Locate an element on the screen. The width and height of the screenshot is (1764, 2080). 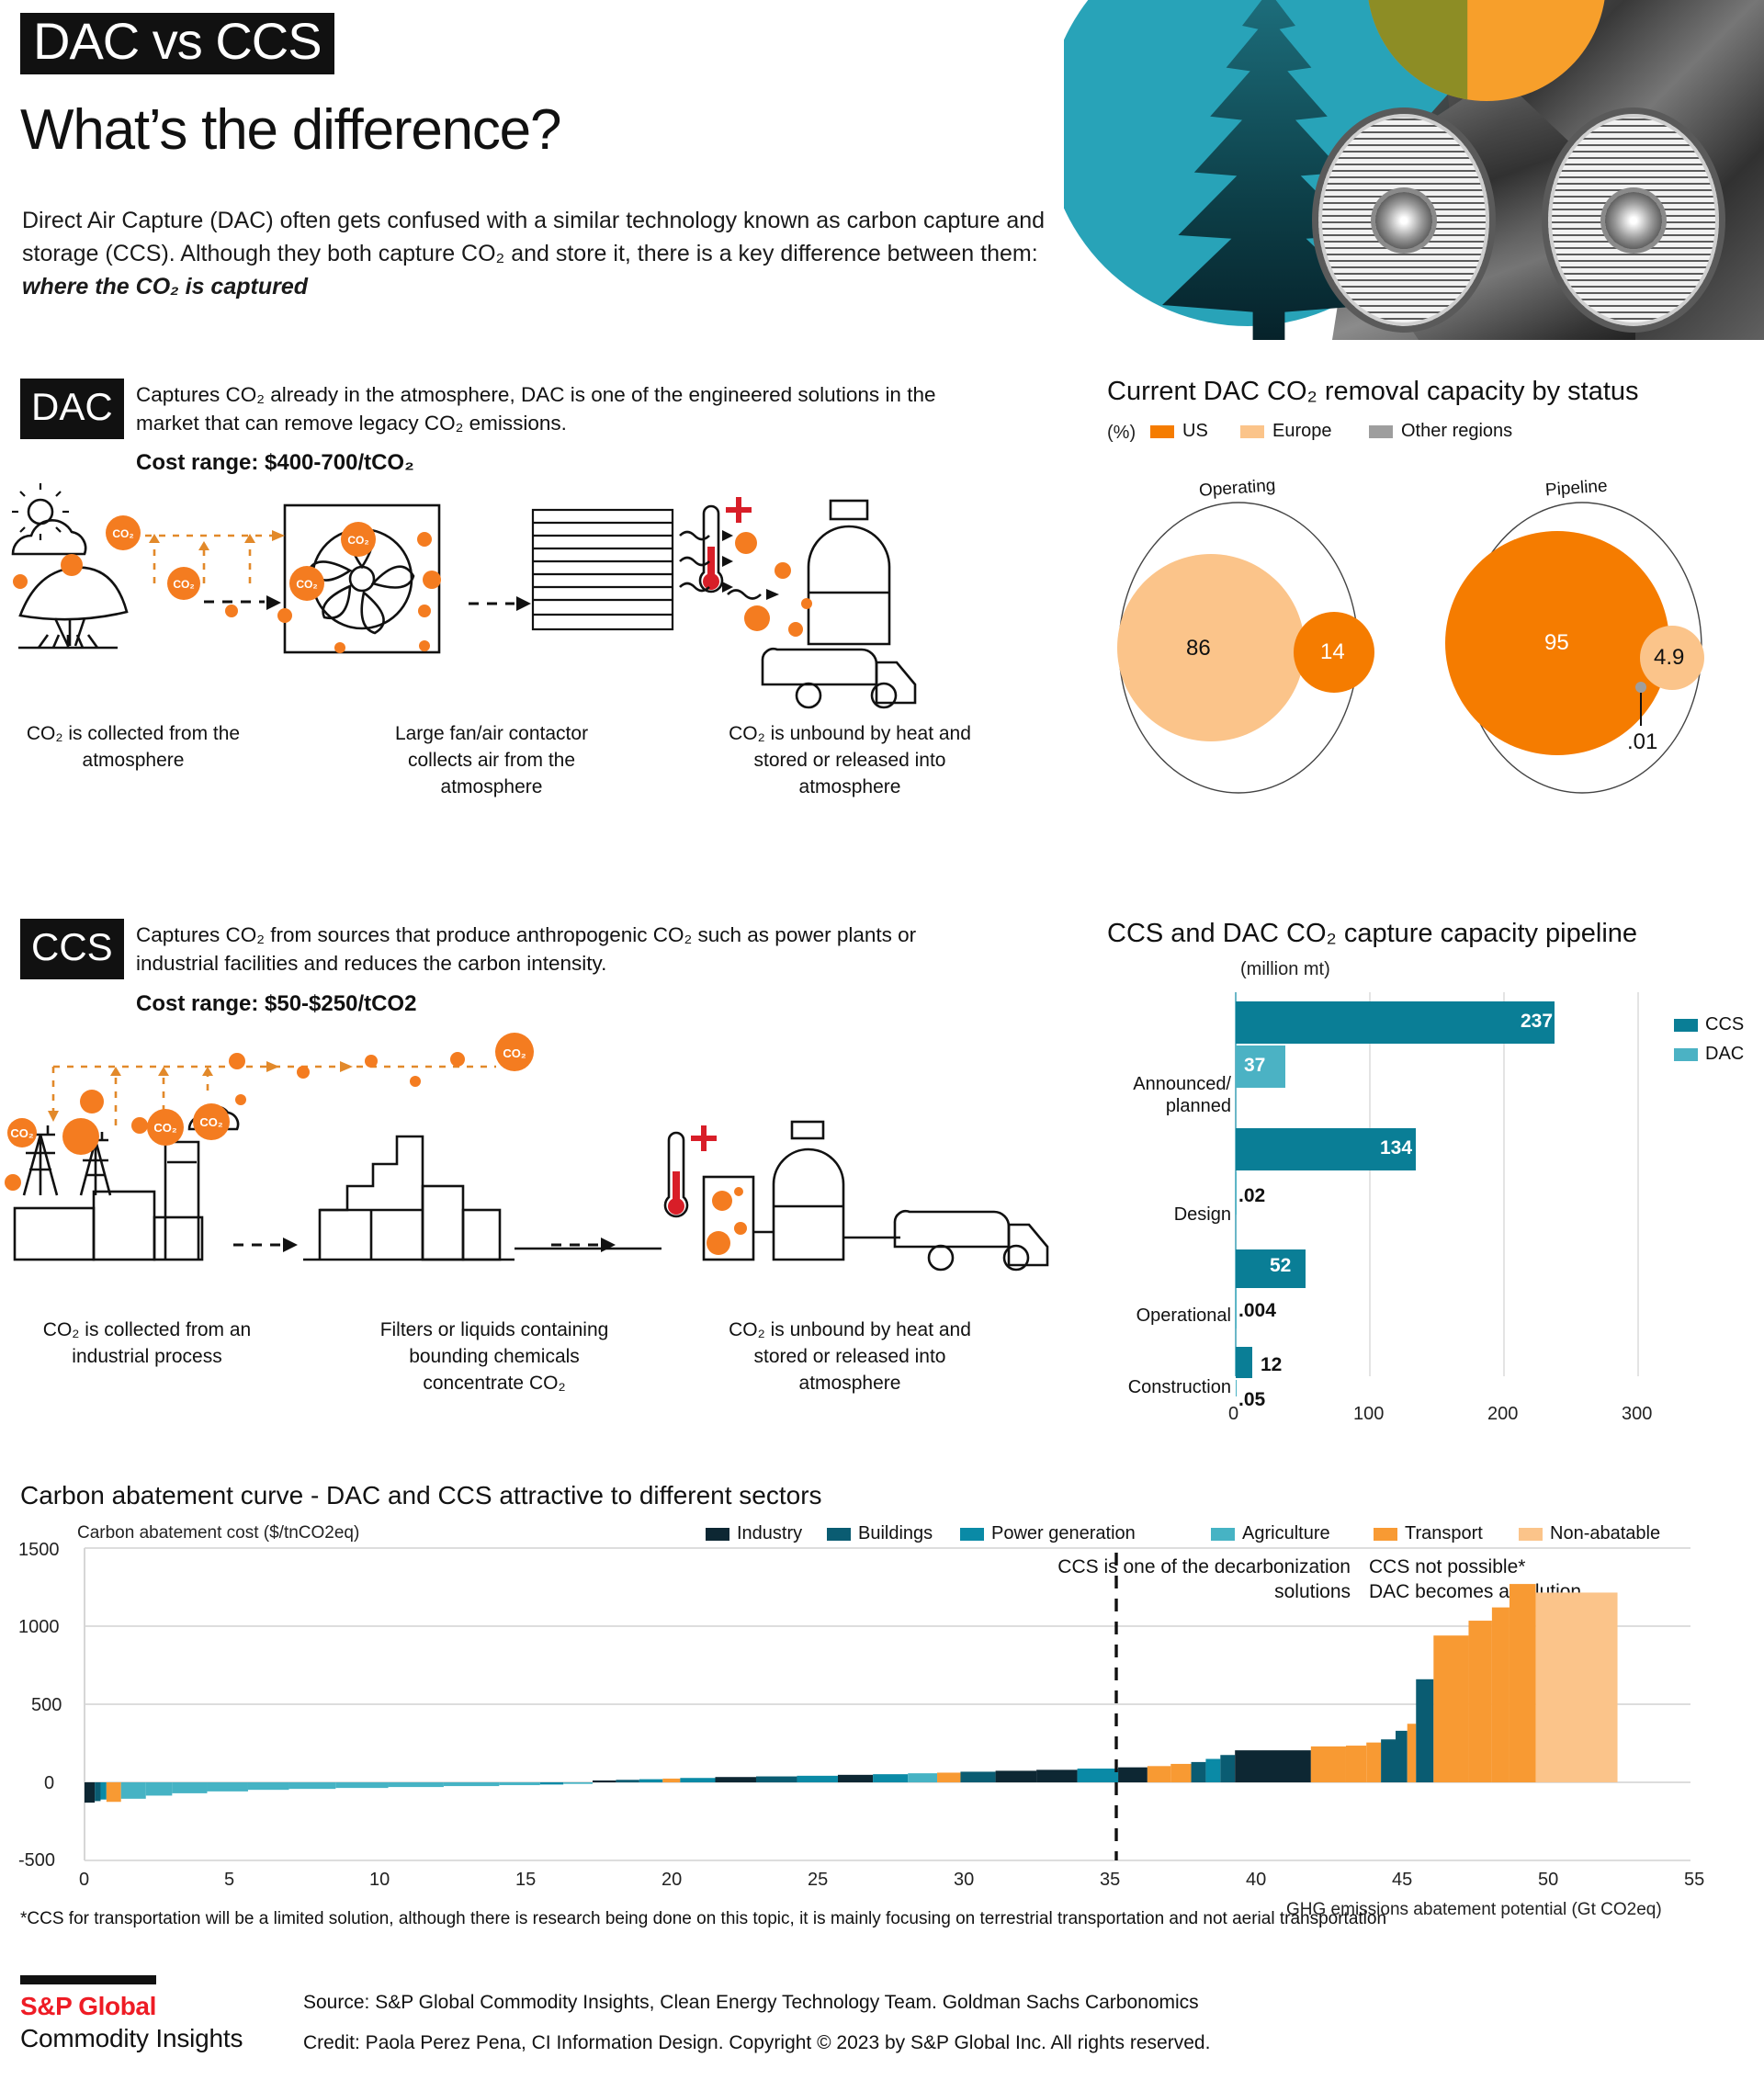
legend-label-agriculture: Agriculture is located at coordinates (1286, 1533).